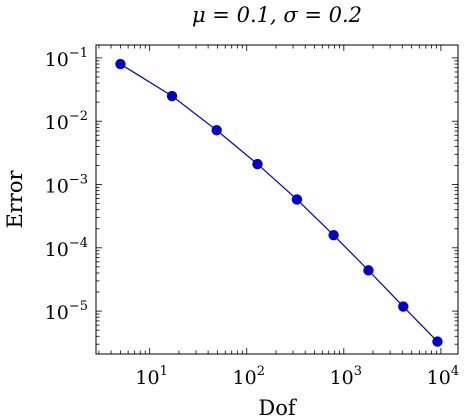 Image resolution: width=474 pixels, height=420 pixels. Describe the element at coordinates (249, 376) in the screenshot. I see `x-tick-label: 10²` at that location.